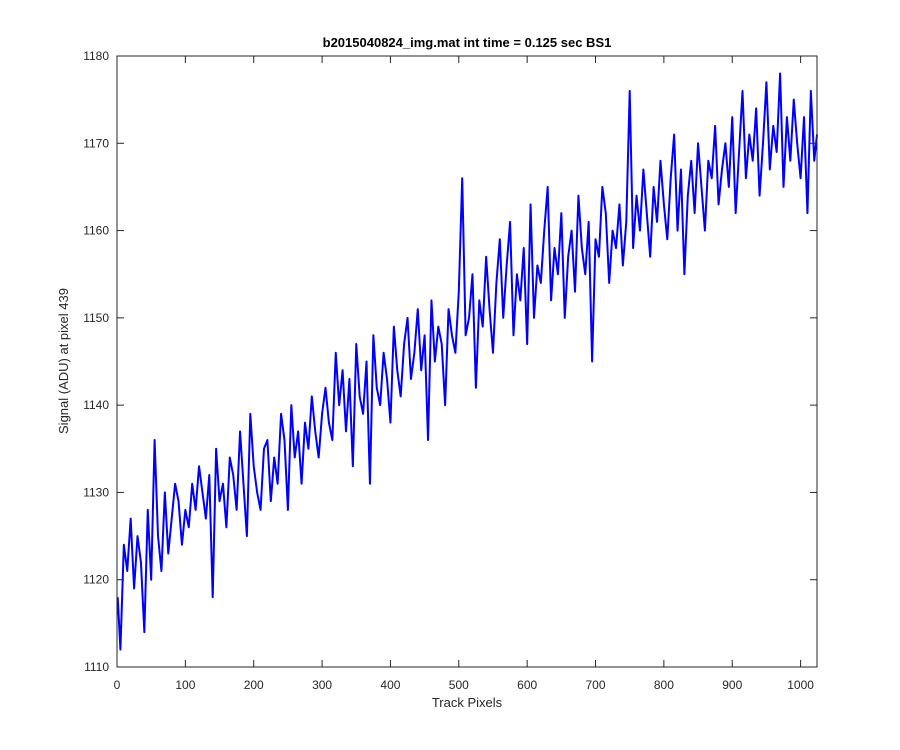  I want to click on x-tick-label: 900, so click(732, 685).